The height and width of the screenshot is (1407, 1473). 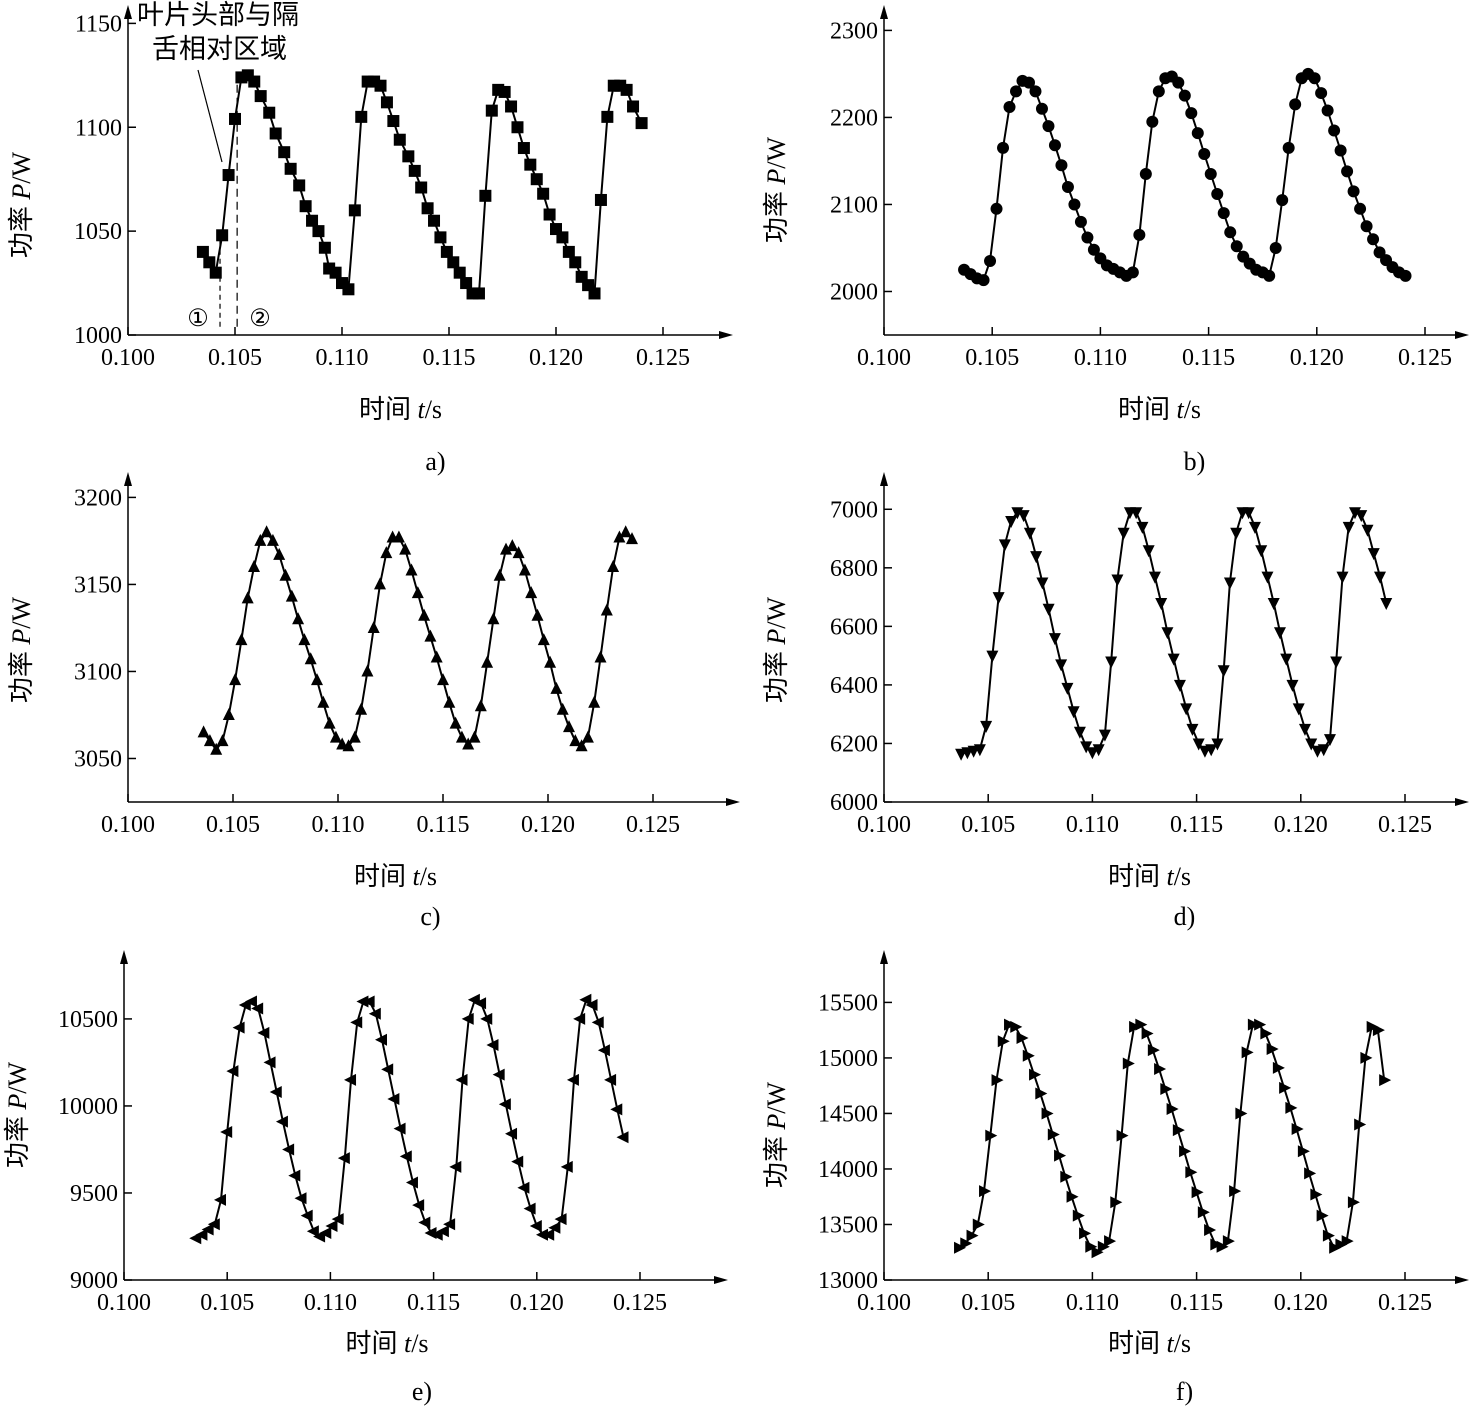 What do you see at coordinates (848, 1281) in the screenshot?
I see `y-tick-label: 13000` at bounding box center [848, 1281].